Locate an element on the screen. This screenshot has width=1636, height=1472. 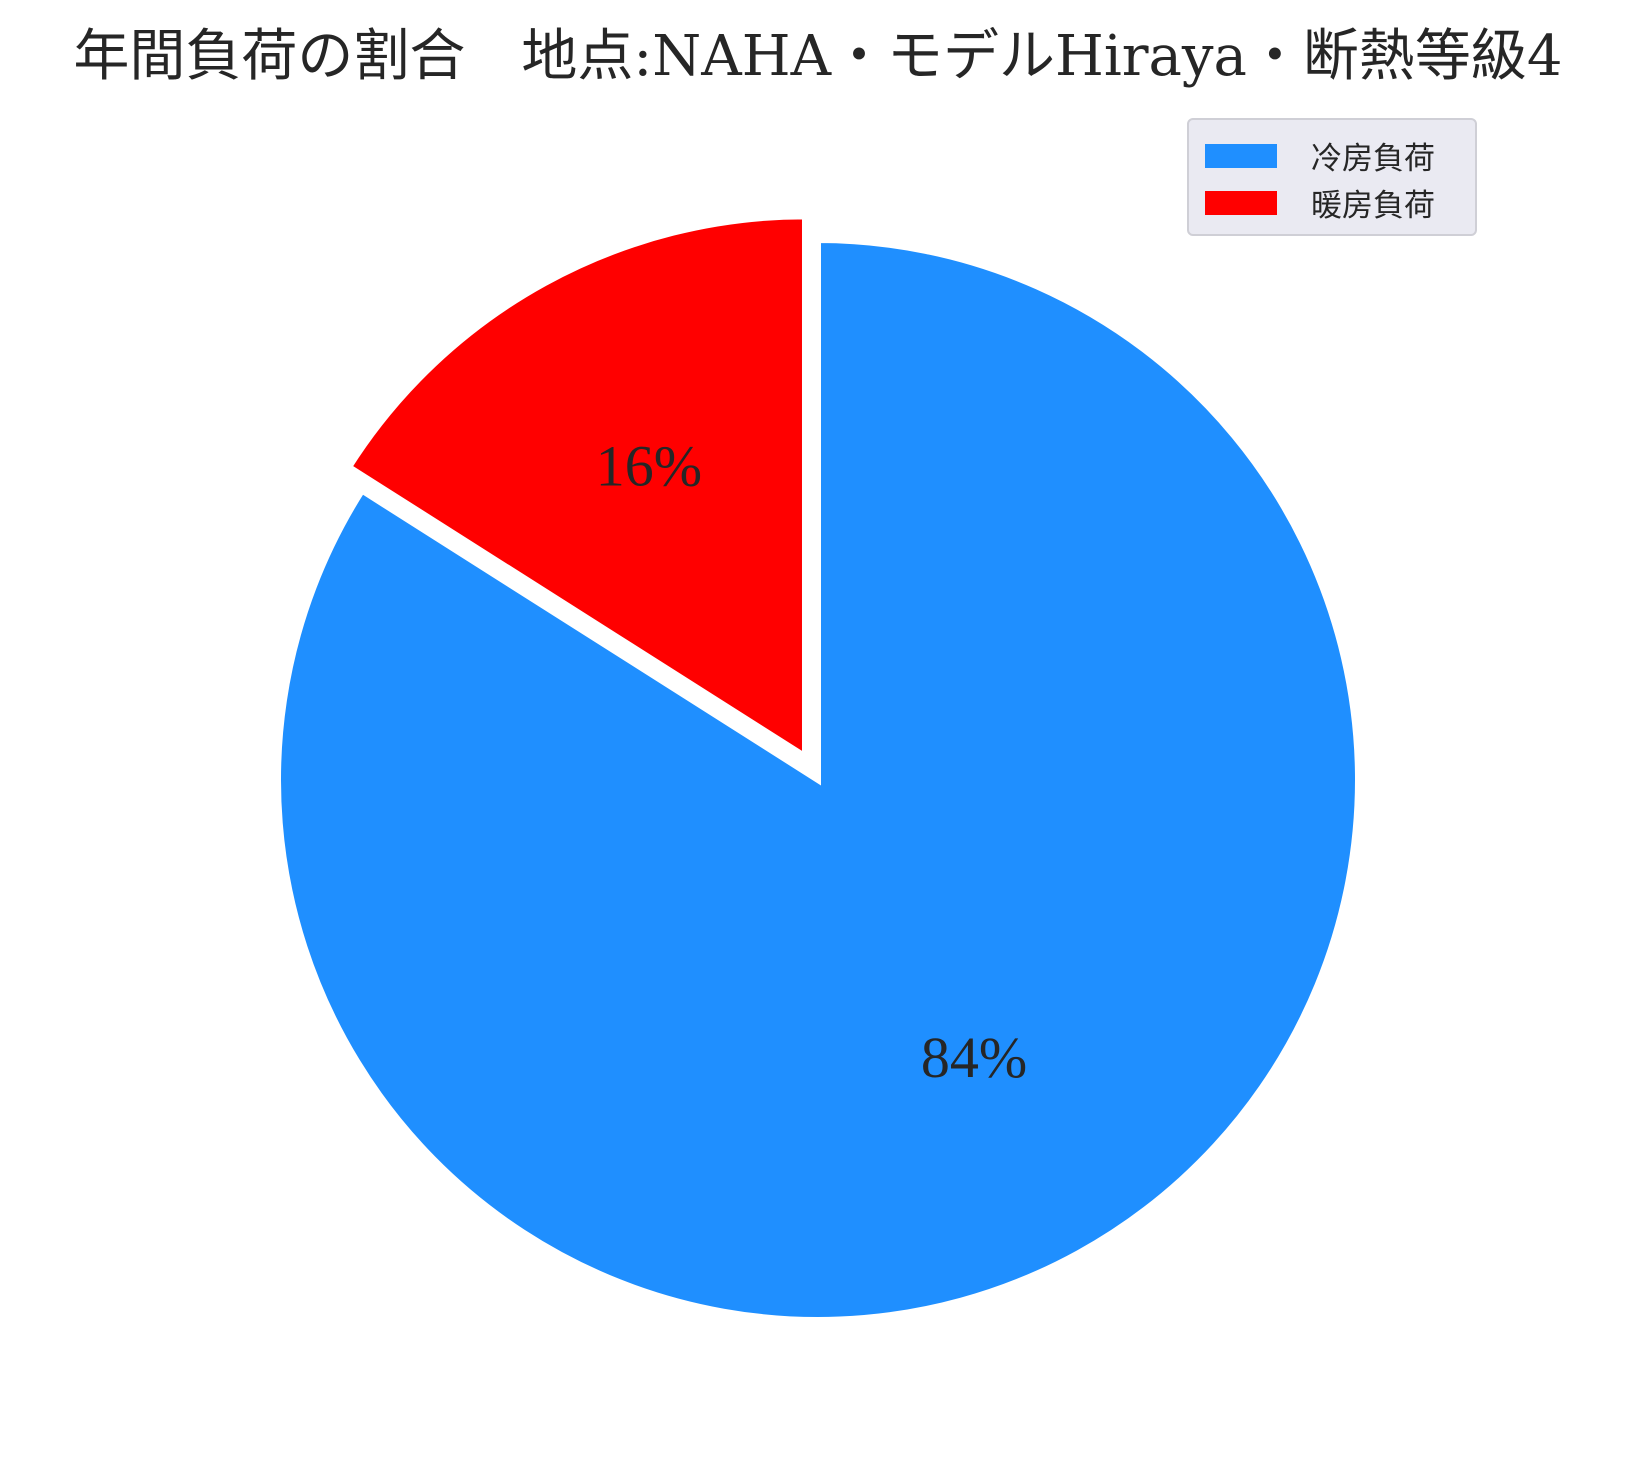
legend-label-cooling: 冷房負荷 is located at coordinates (1373, 159).